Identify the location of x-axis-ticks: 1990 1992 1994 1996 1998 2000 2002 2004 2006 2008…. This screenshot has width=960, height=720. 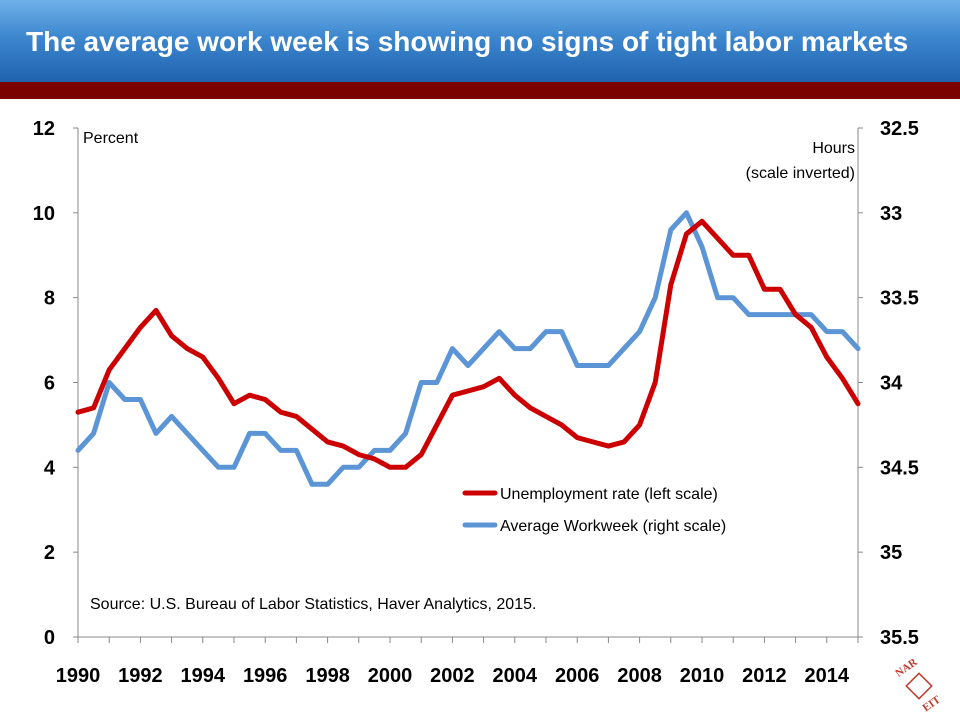
(457, 662).